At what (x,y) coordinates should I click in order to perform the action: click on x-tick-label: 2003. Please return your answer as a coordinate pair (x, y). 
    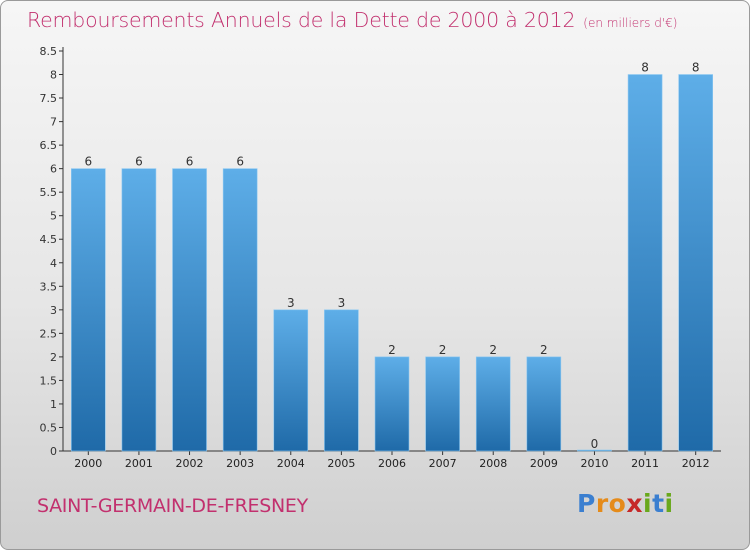
    Looking at the image, I should click on (240, 463).